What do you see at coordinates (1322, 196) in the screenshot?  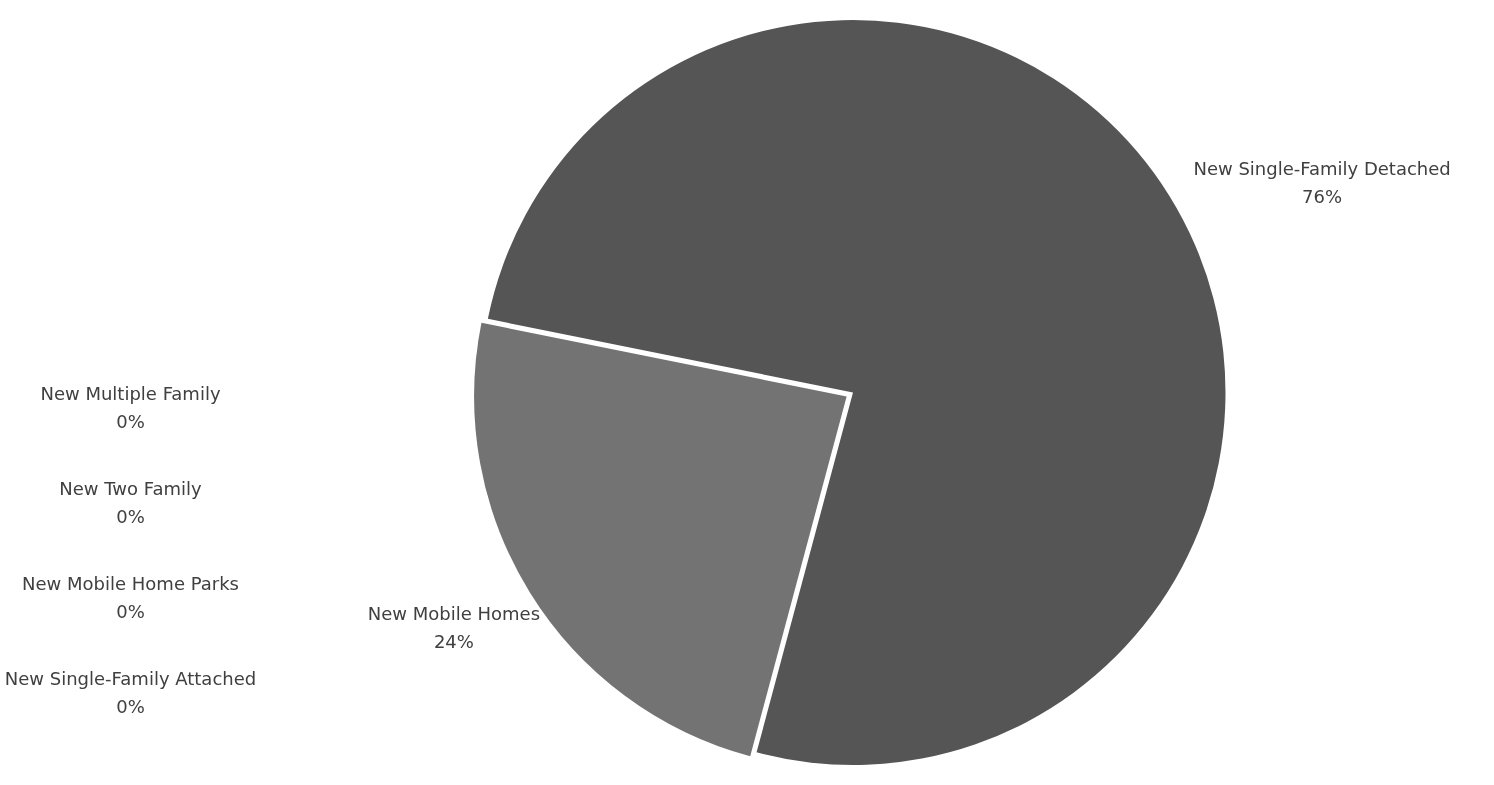 I see `data-label: 76%` at bounding box center [1322, 196].